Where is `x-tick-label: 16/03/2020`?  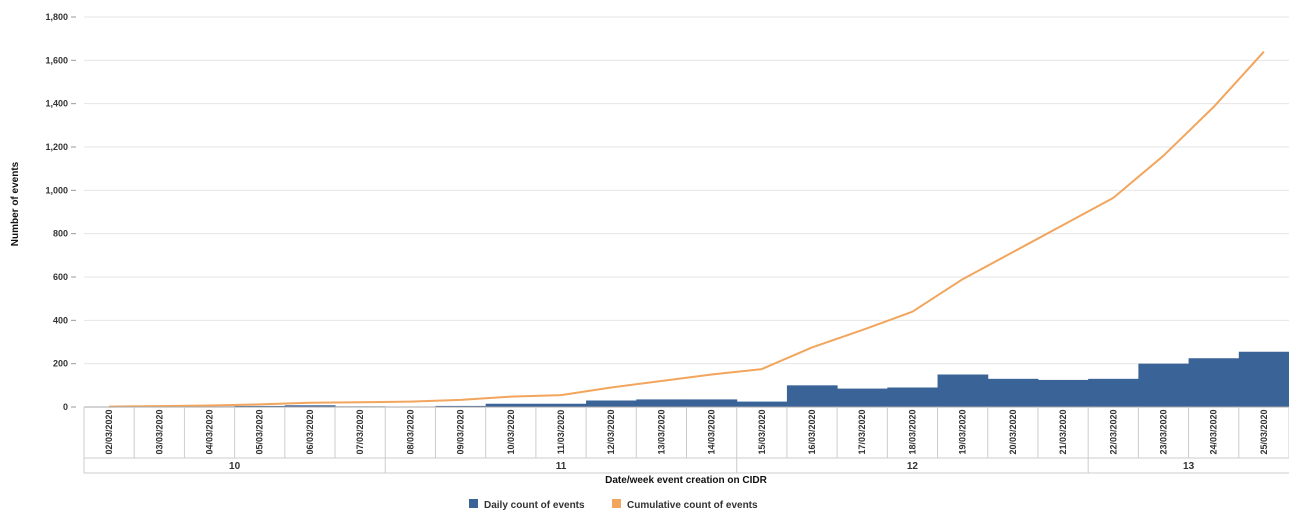
x-tick-label: 16/03/2020 is located at coordinates (812, 431).